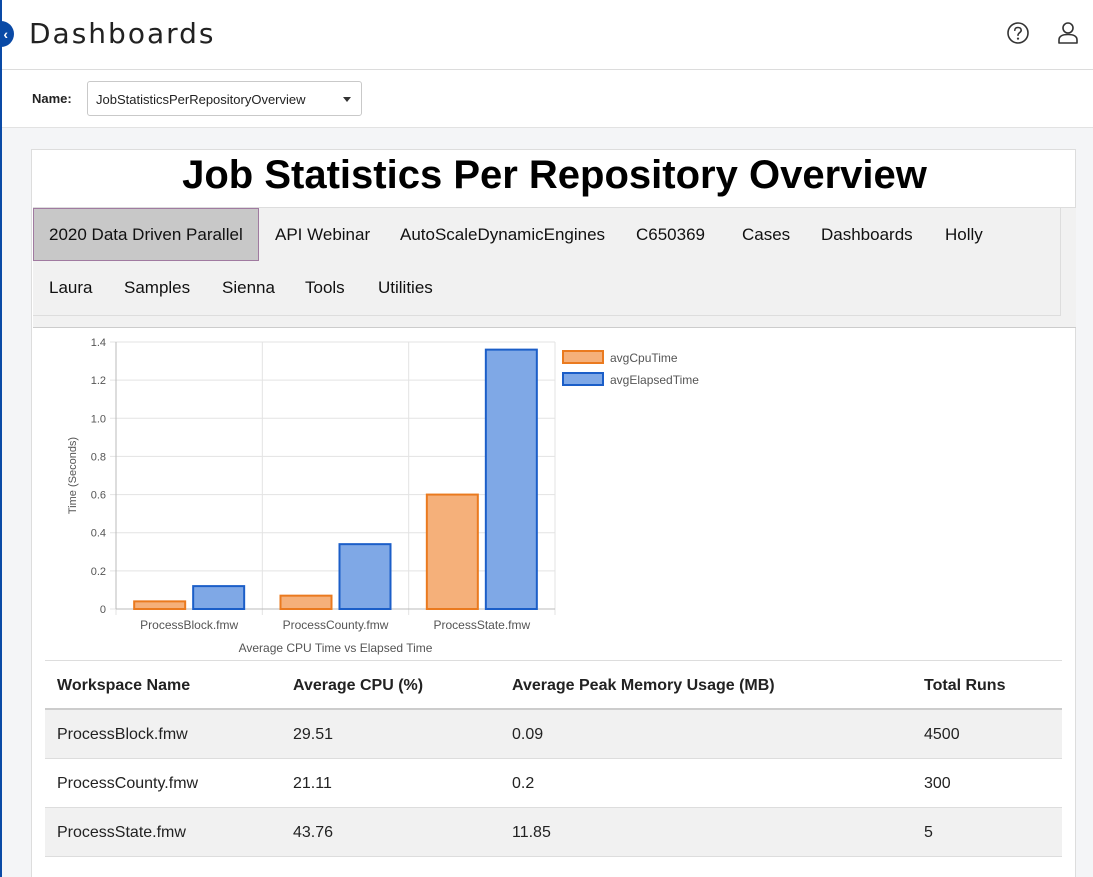 Image resolution: width=1093 pixels, height=877 pixels. I want to click on tab-laura: Laura, so click(71, 287).